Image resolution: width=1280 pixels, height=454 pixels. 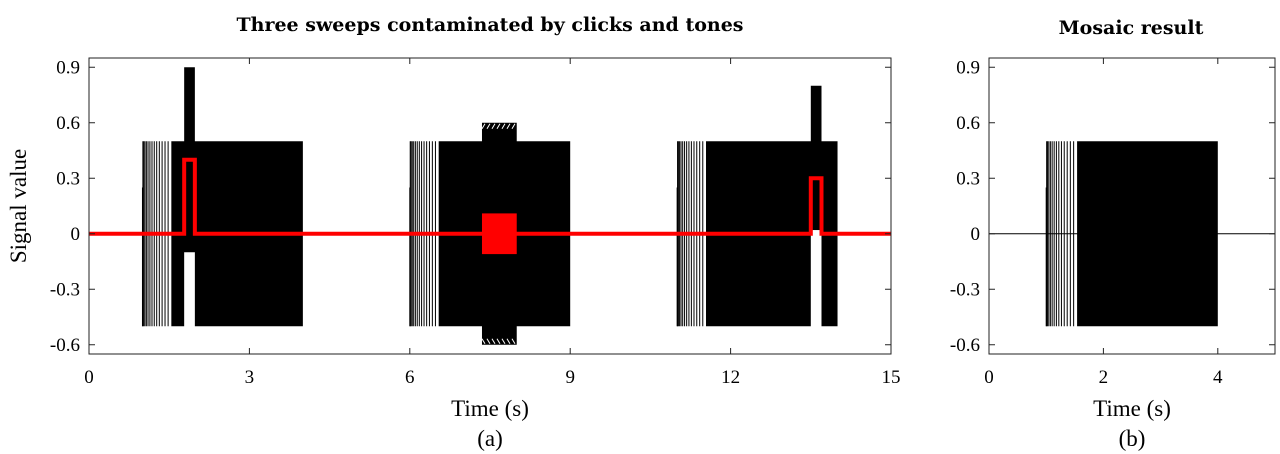 I want to click on x-tick-label: 2, so click(x=1104, y=377).